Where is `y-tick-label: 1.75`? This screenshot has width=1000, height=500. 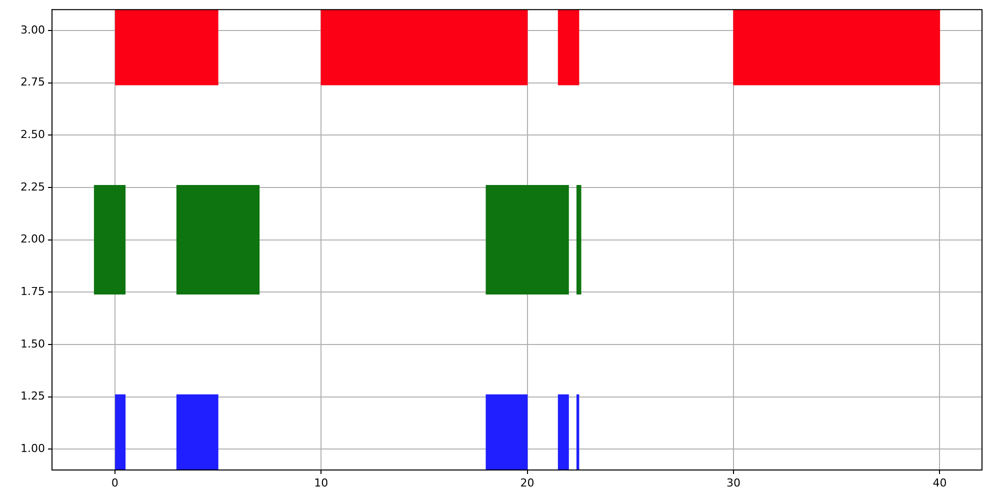
y-tick-label: 1.75 is located at coordinates (32, 291).